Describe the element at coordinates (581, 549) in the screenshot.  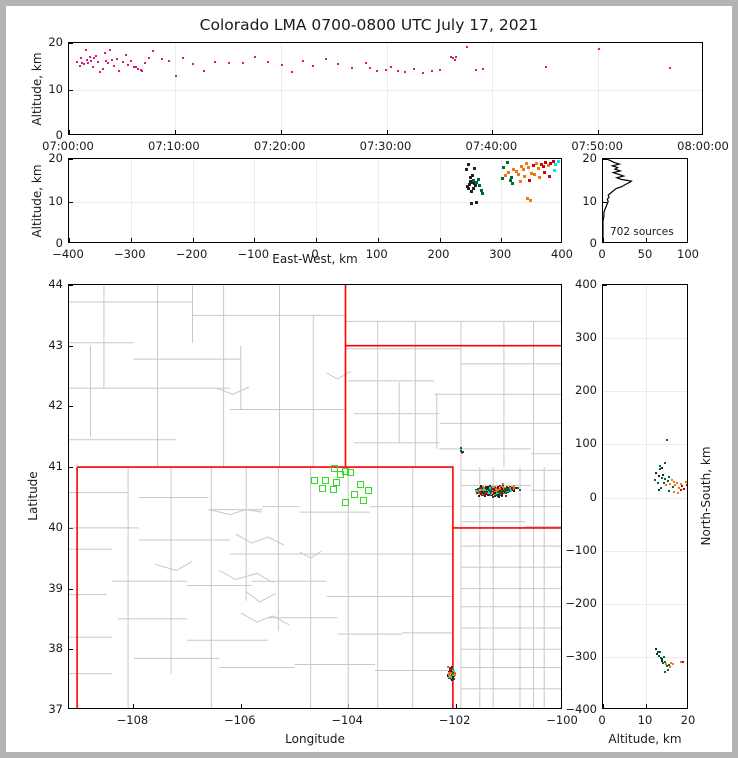
I see `ytick-northsouth--100: −100` at that location.